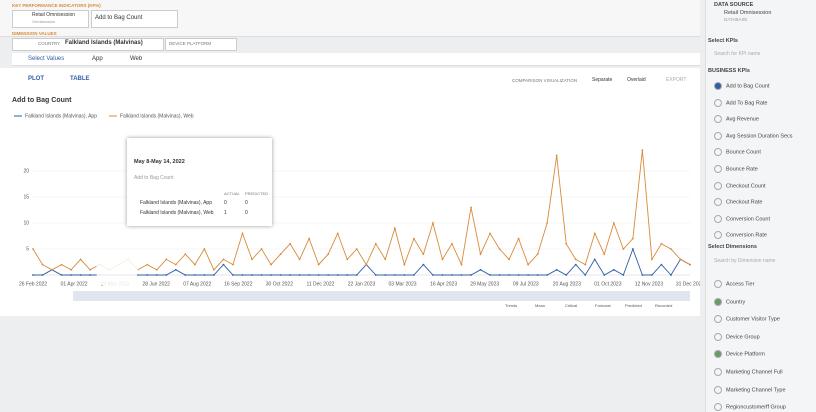  I want to click on x-tick-label: 07 Aug 2022, so click(197, 284).